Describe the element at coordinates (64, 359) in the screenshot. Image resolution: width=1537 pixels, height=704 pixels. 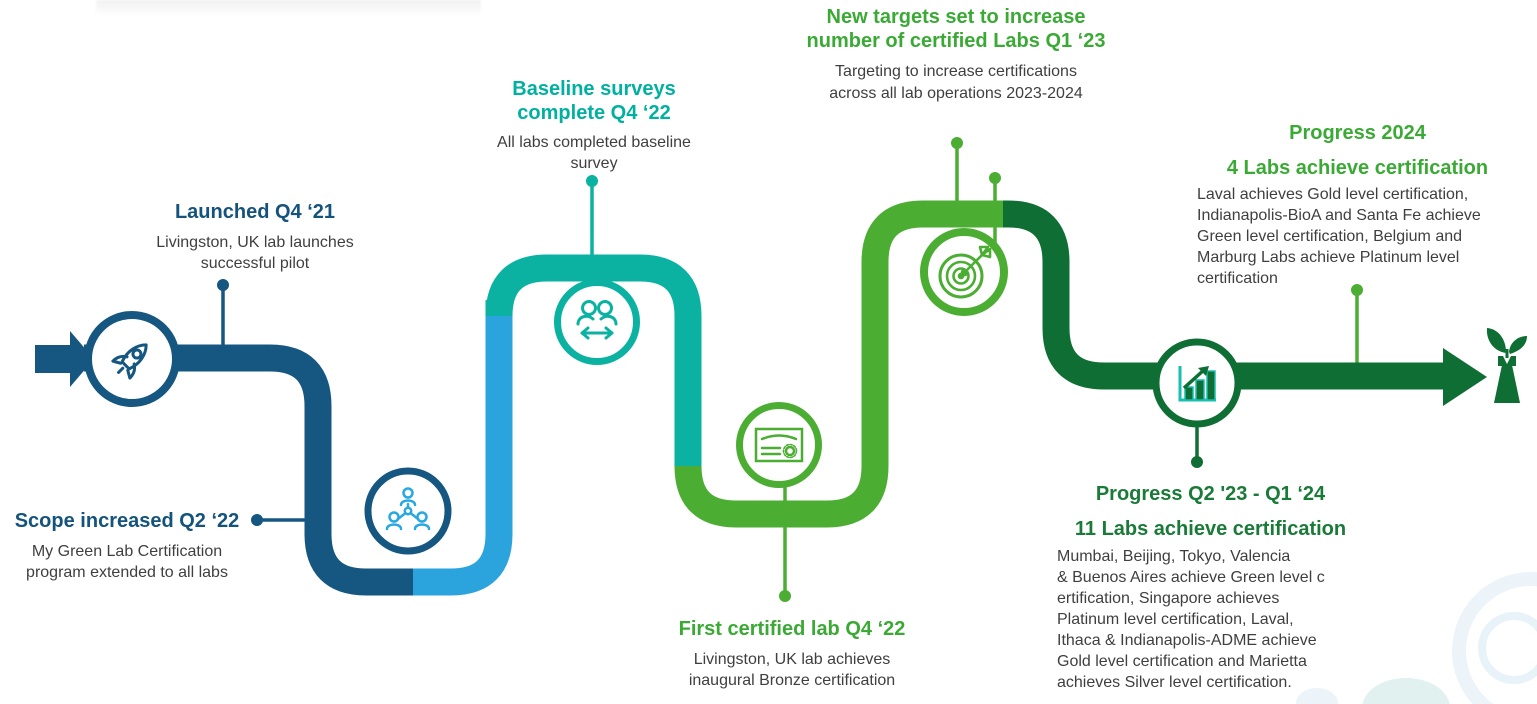
I see `start-arrow-icon` at that location.